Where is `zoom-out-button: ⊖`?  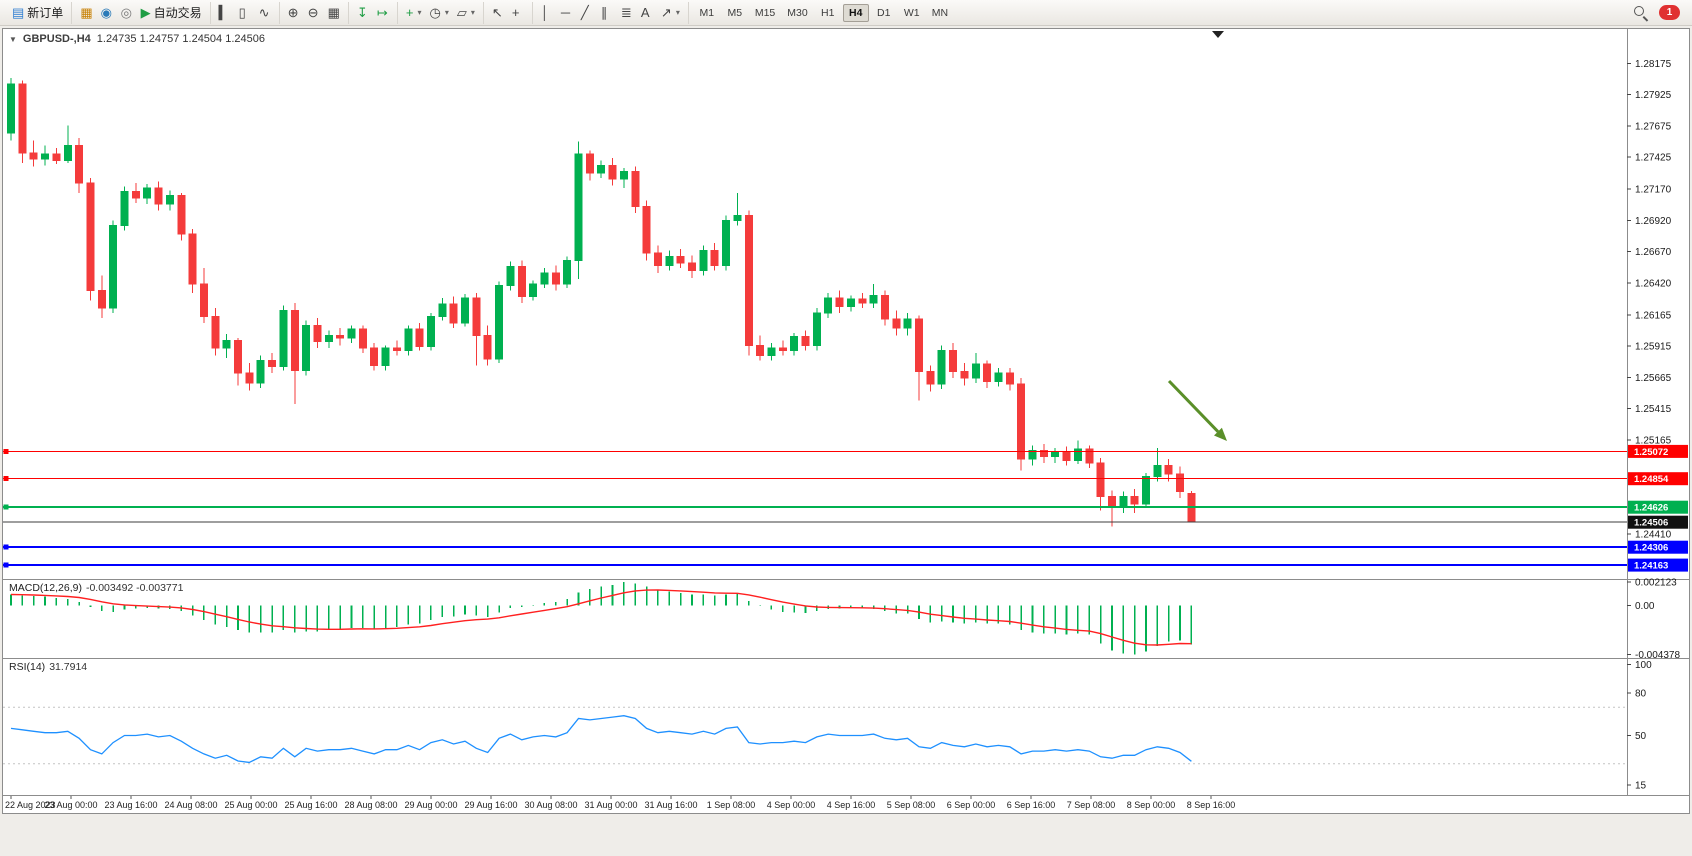
zoom-out-button: ⊖ is located at coordinates (314, 13).